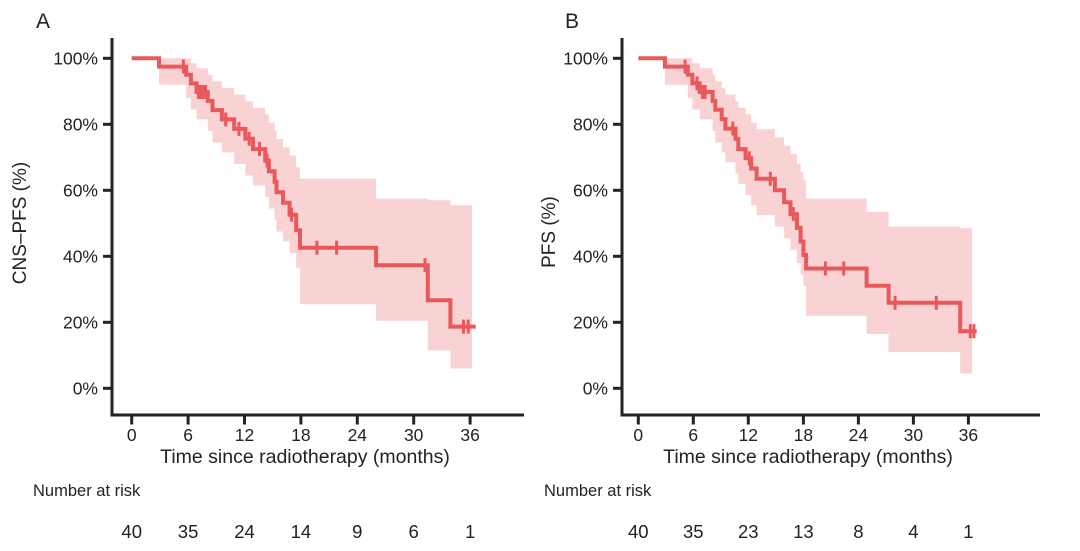 This screenshot has height=551, width=1080. What do you see at coordinates (598, 491) in the screenshot?
I see `risk-table-label-b: Number at risk` at bounding box center [598, 491].